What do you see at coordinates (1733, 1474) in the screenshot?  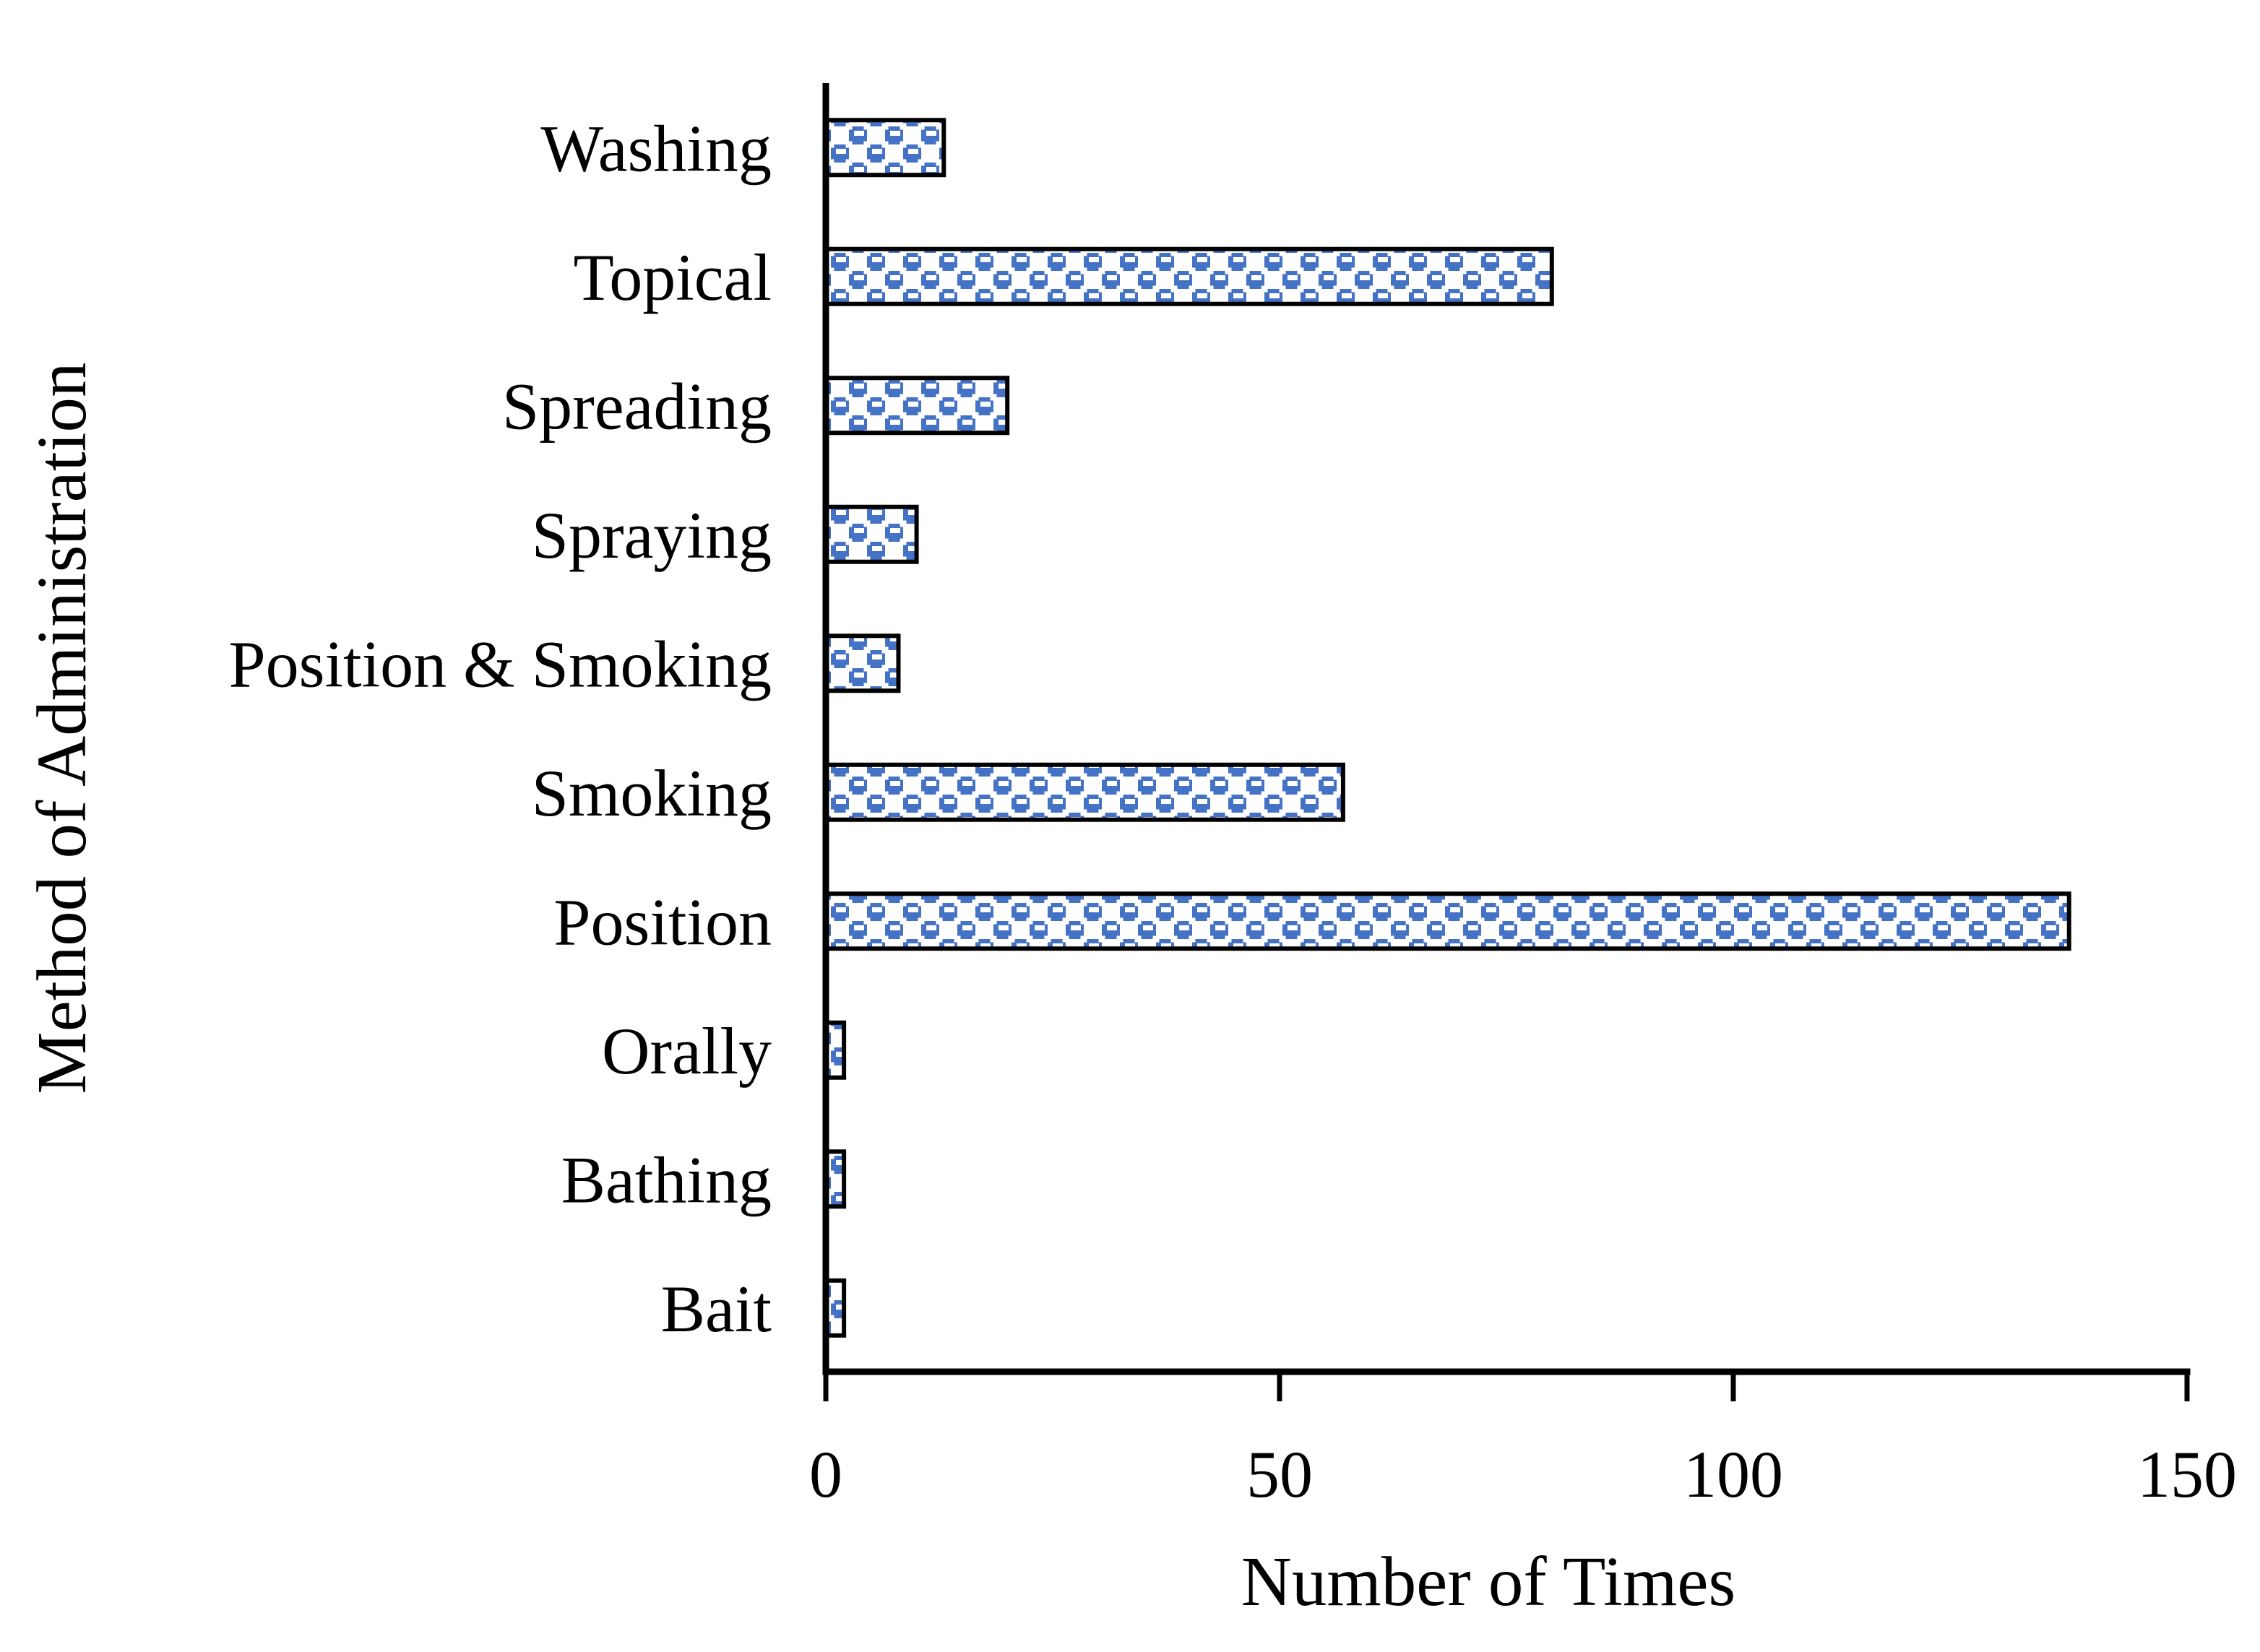 I see `x-tick-label-100: 100` at bounding box center [1733, 1474].